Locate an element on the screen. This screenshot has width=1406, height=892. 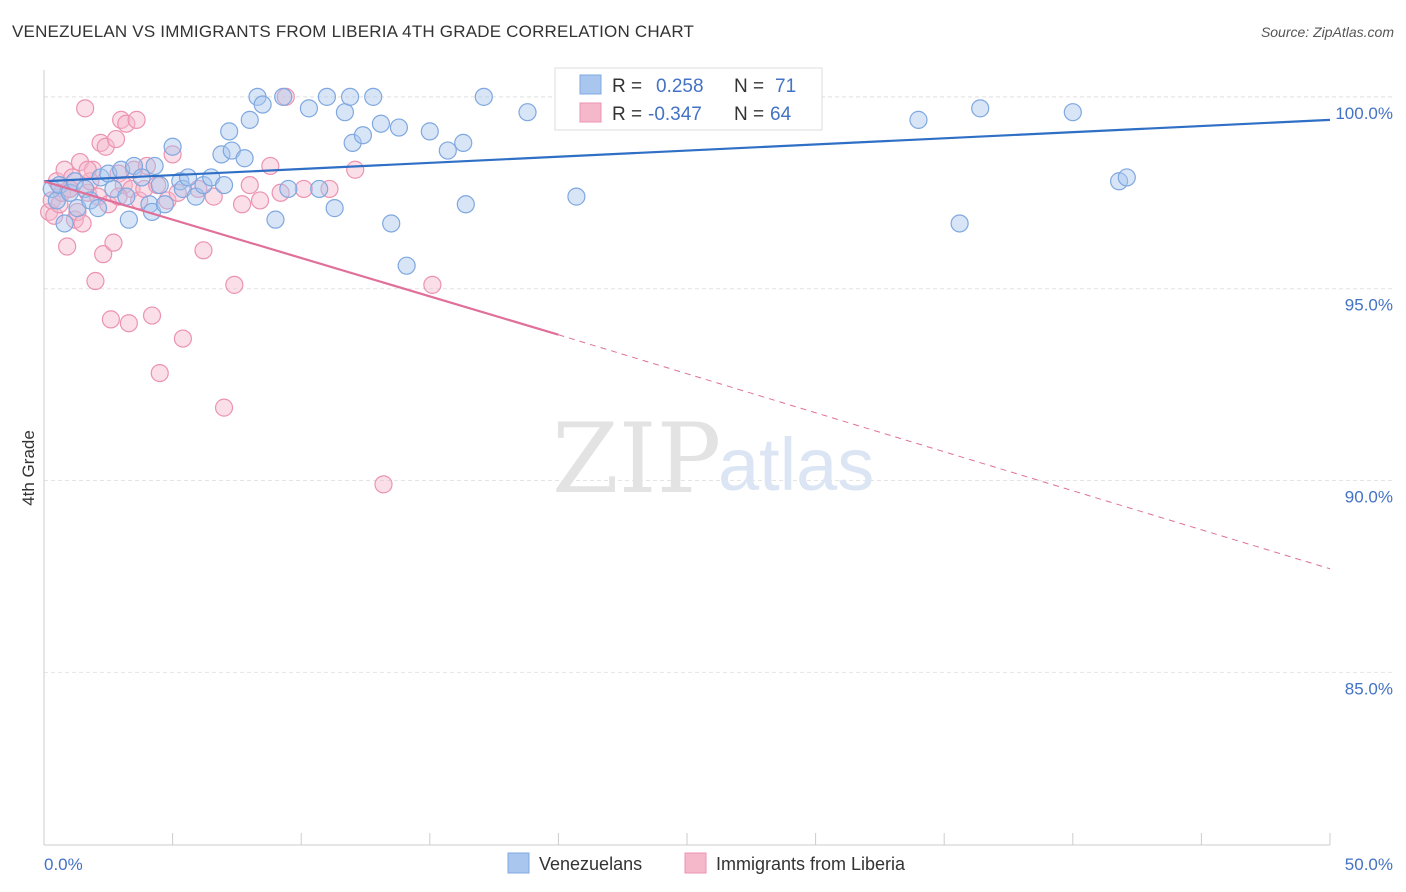
correlation-legend: R = 0.258 N = 71 R = -0.347 N = 64 is located at coordinates (688, 99).